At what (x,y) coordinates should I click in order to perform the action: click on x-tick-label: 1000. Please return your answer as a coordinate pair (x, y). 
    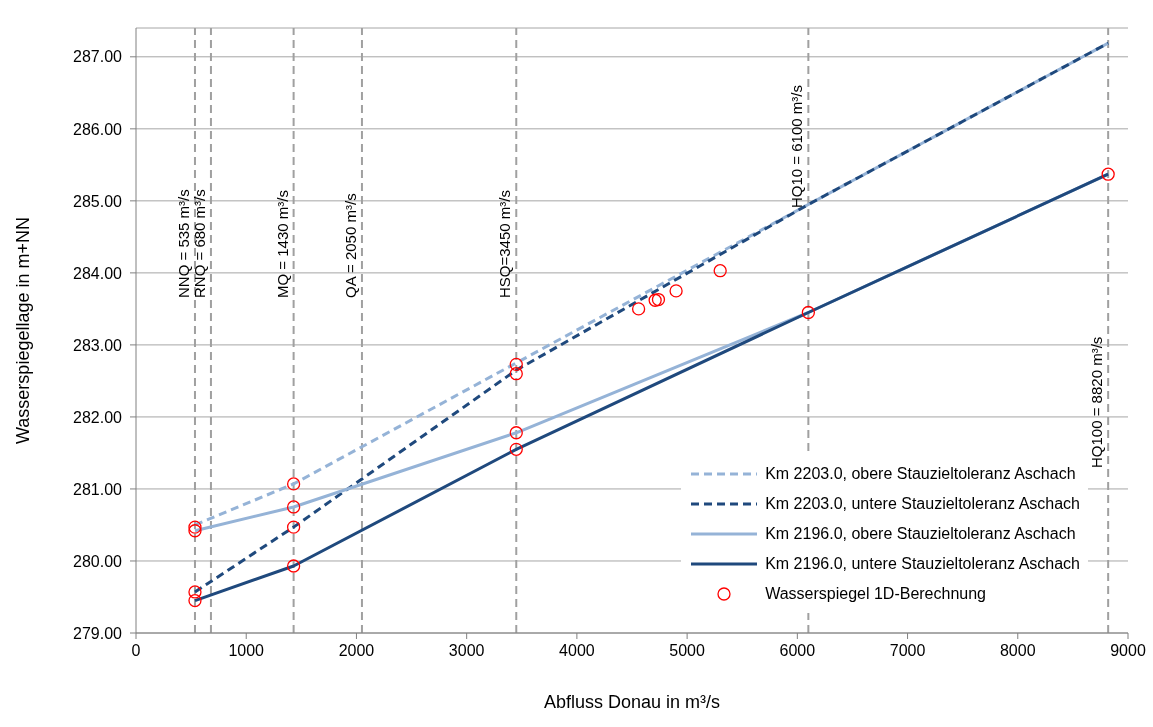
    Looking at the image, I should click on (246, 651).